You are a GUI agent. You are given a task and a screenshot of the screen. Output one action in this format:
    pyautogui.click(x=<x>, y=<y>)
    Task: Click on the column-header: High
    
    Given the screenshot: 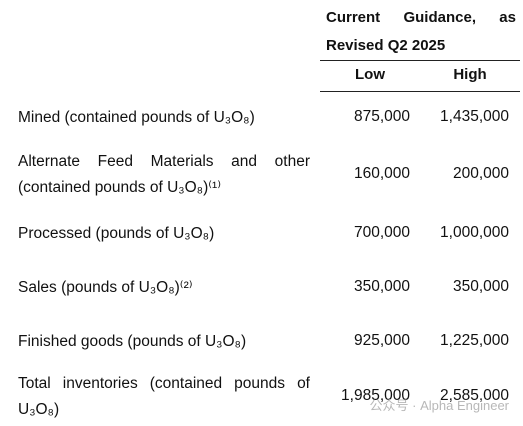 What is the action you would take?
    pyautogui.click(x=470, y=74)
    